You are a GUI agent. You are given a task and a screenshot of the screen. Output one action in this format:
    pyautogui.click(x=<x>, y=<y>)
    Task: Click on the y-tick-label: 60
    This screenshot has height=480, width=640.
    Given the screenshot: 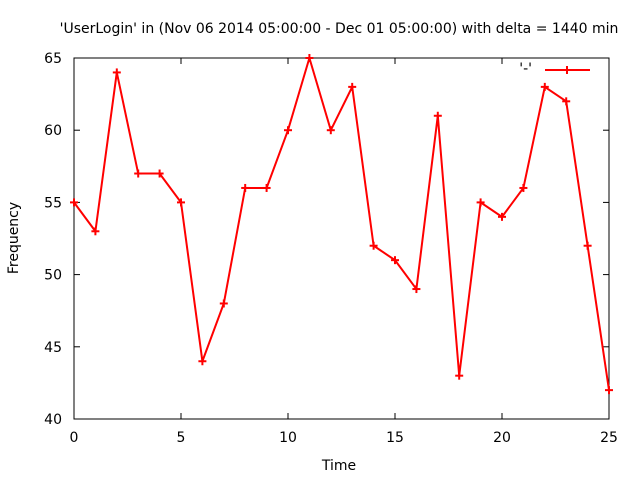 What is the action you would take?
    pyautogui.click(x=53, y=131)
    